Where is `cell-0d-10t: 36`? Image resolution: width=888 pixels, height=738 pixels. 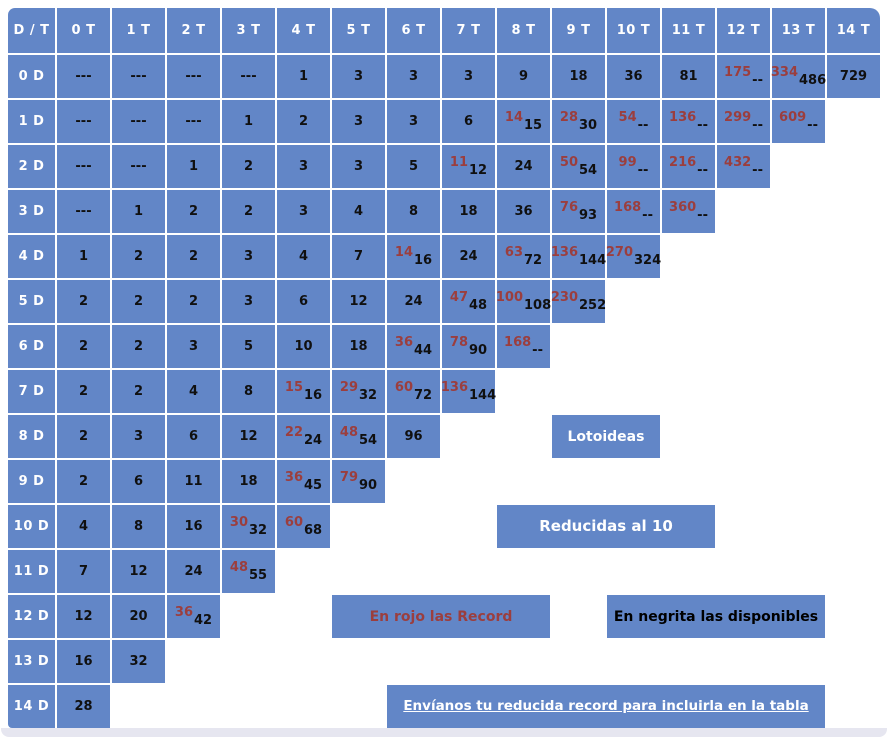
cell-0d-10t: 36 is located at coordinates (633, 76).